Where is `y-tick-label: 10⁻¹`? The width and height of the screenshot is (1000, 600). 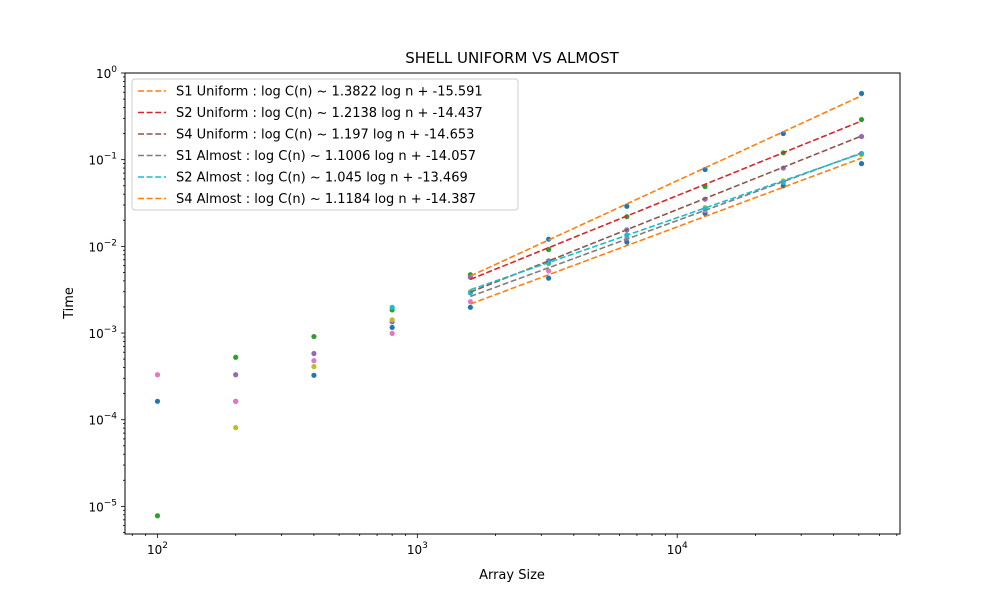 y-tick-label: 10⁻¹ is located at coordinates (102, 160).